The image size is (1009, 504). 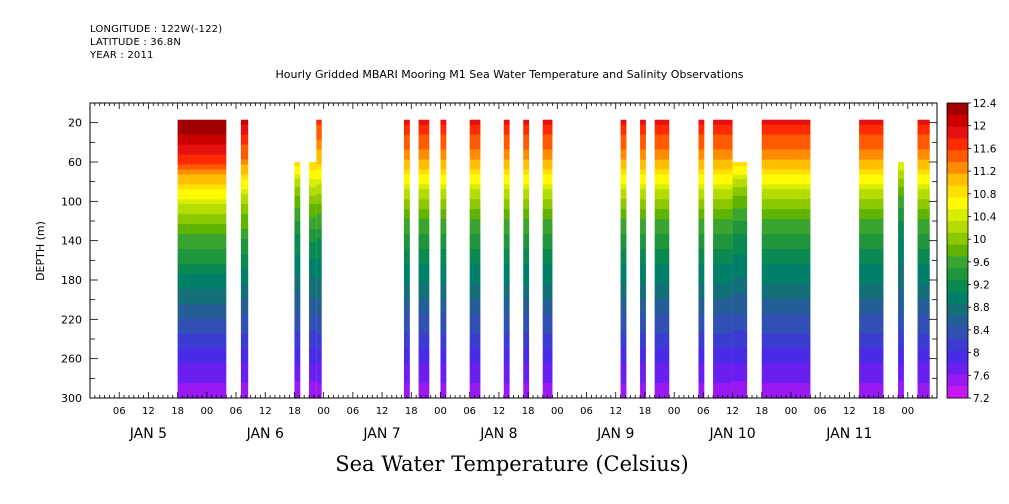 I want to click on y-tick-label: 180, so click(x=71, y=280).